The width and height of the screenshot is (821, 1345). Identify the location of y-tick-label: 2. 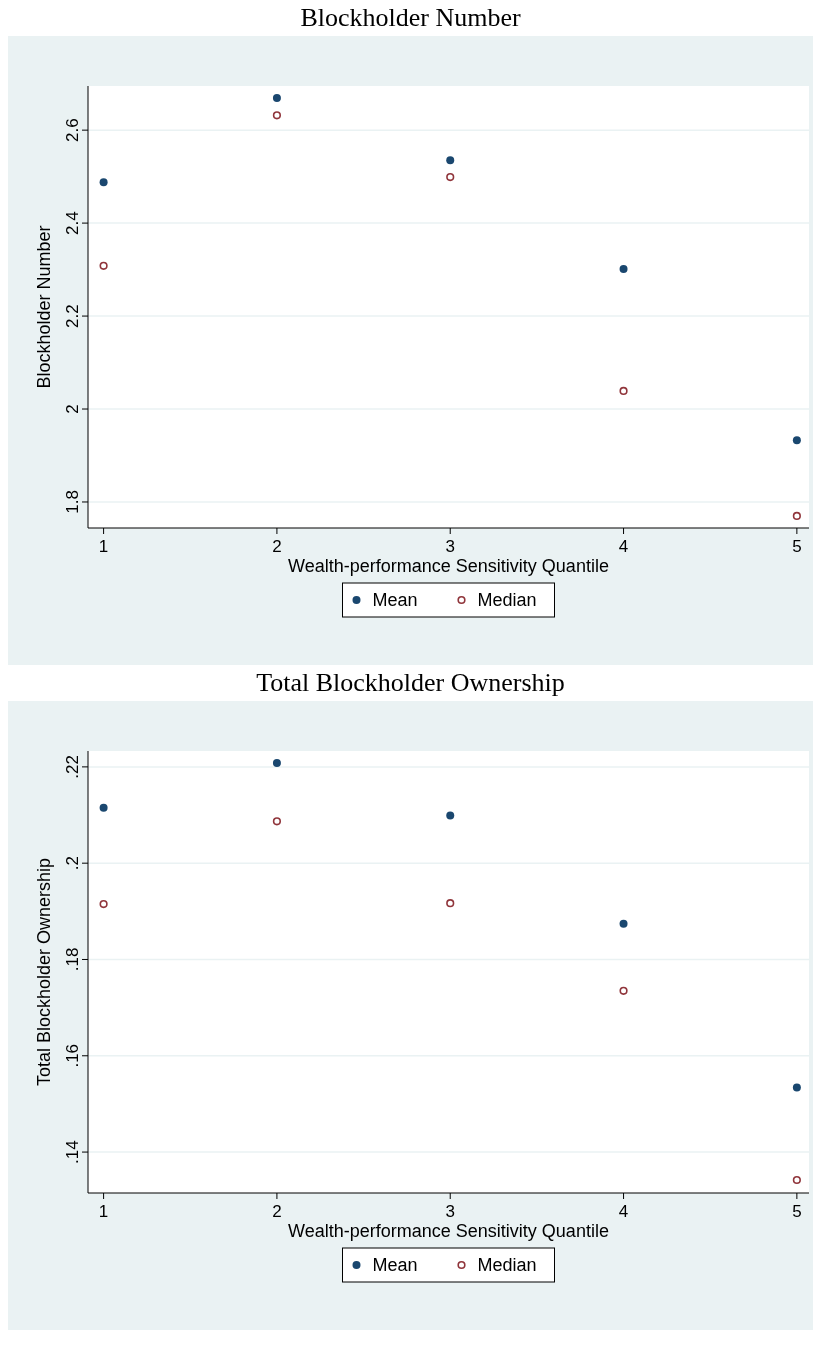
(72, 409).